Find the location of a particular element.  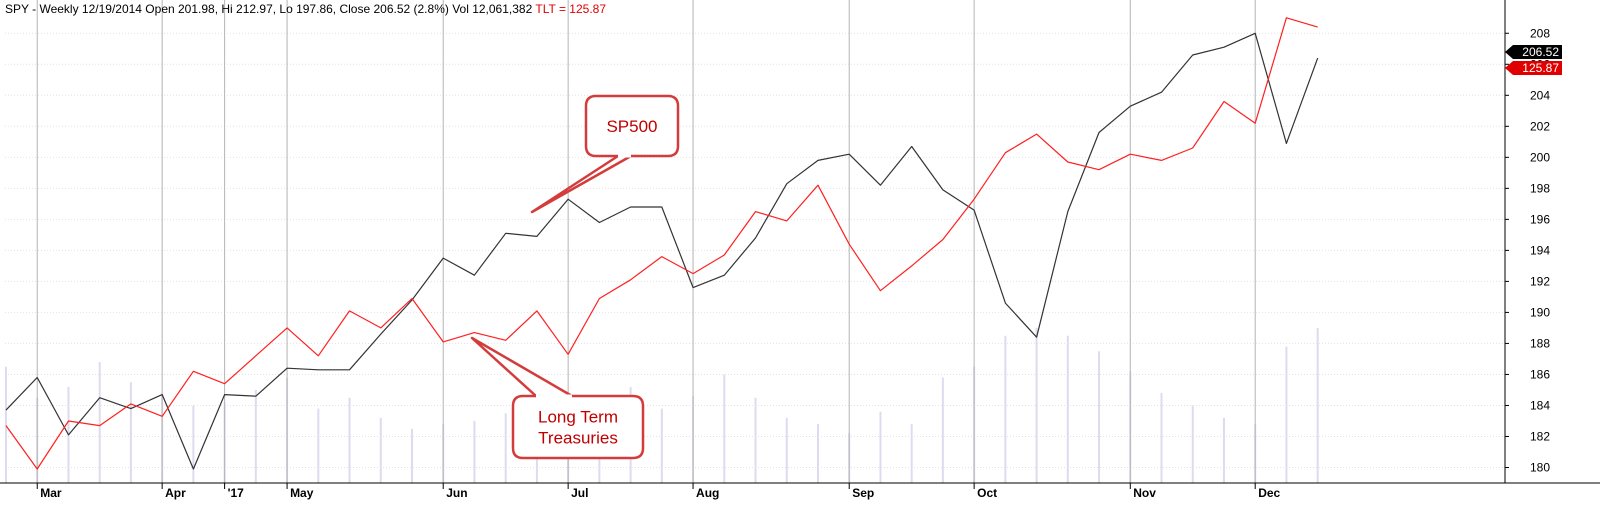

last-value-tag-tlt is located at coordinates (1533, 68).